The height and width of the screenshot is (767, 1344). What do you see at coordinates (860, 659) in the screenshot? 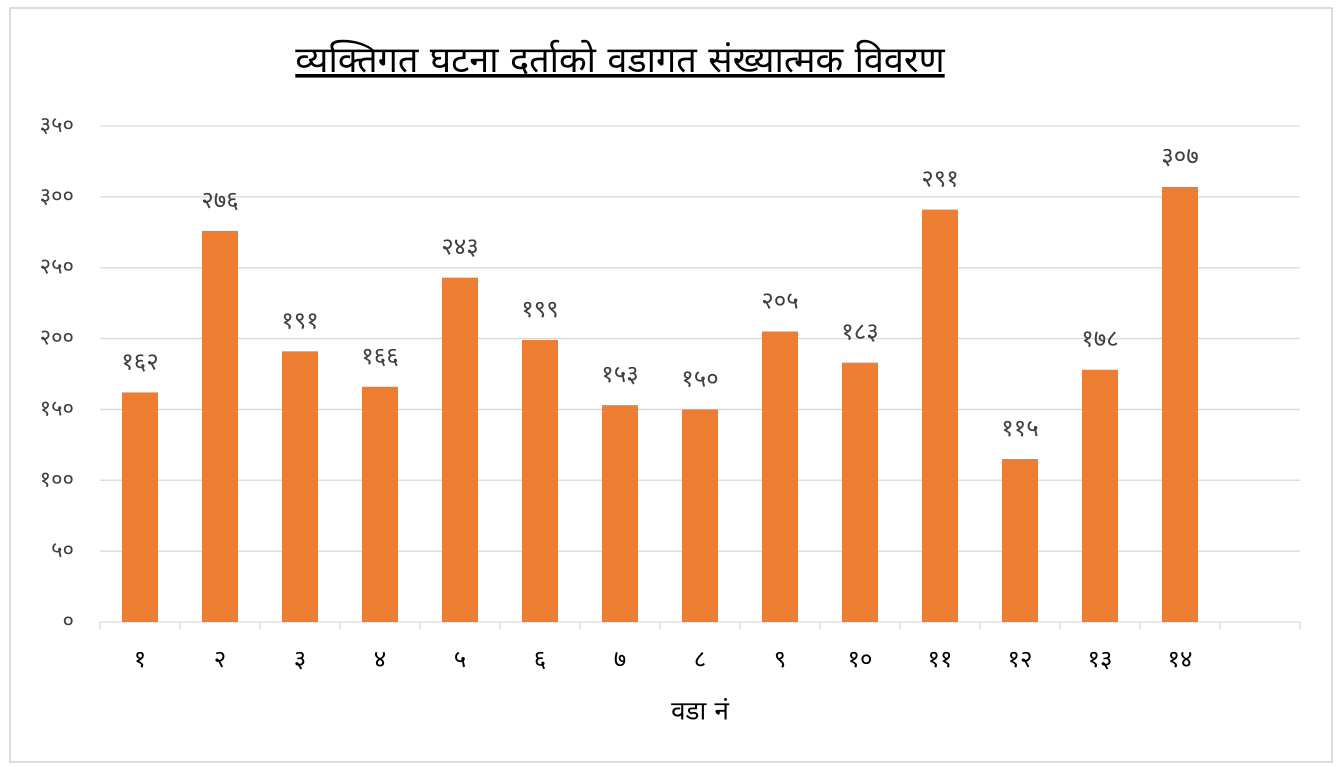
I see `x-tick-label: १०` at bounding box center [860, 659].